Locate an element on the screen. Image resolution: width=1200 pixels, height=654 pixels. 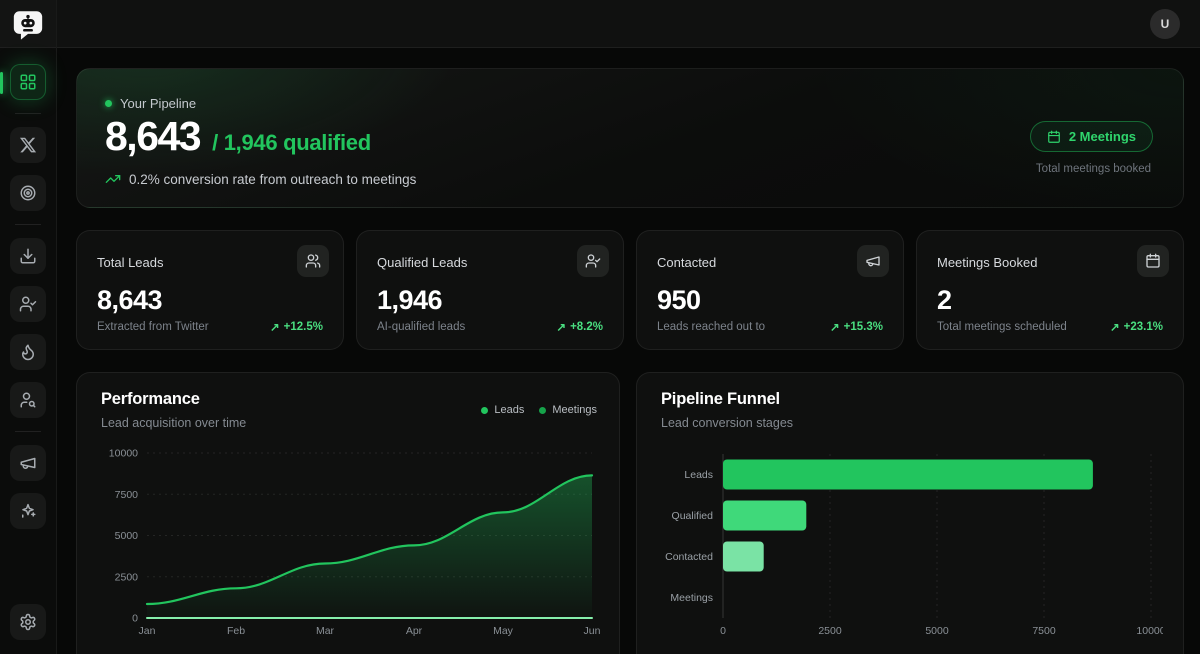
svg-text: Jan is located at coordinates (147, 631).